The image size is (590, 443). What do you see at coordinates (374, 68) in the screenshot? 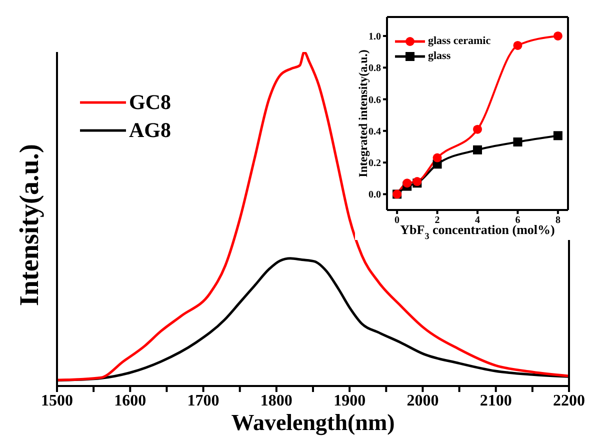
I see `y-tick-label: 0.8` at bounding box center [374, 68].